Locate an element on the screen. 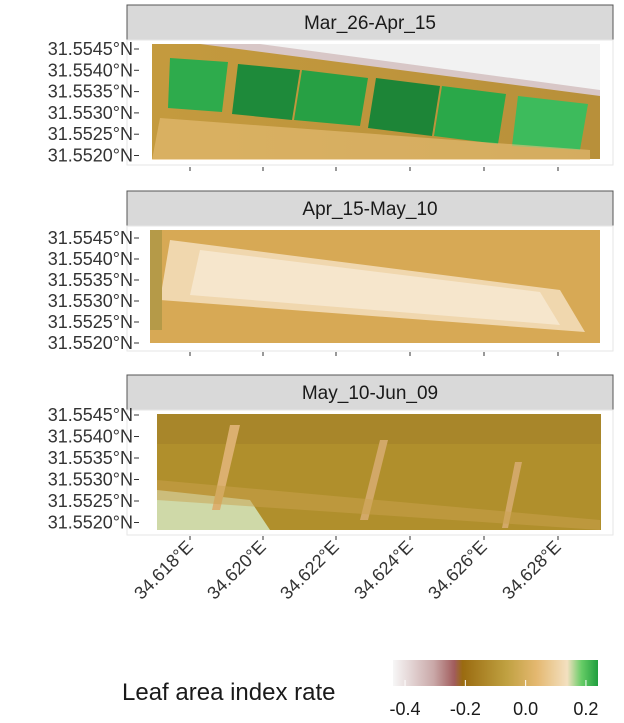 Image resolution: width=624 pixels, height=723 pixels. x-tick-label: 34.620°E is located at coordinates (236, 570).